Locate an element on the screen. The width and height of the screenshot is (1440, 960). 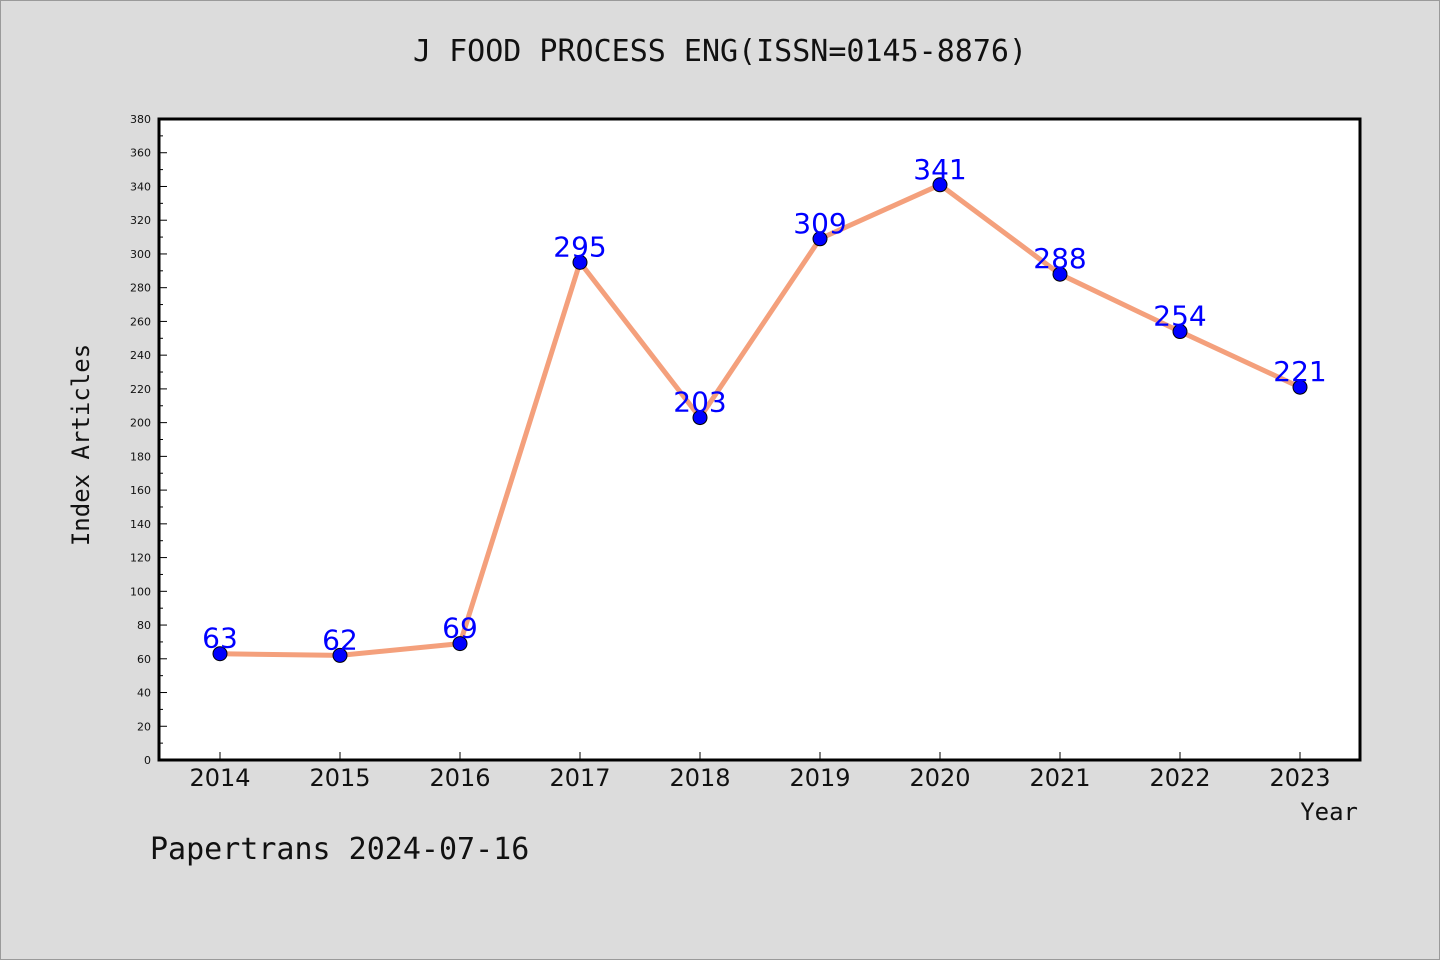
y-tick-label: 20 is located at coordinates (144, 726).